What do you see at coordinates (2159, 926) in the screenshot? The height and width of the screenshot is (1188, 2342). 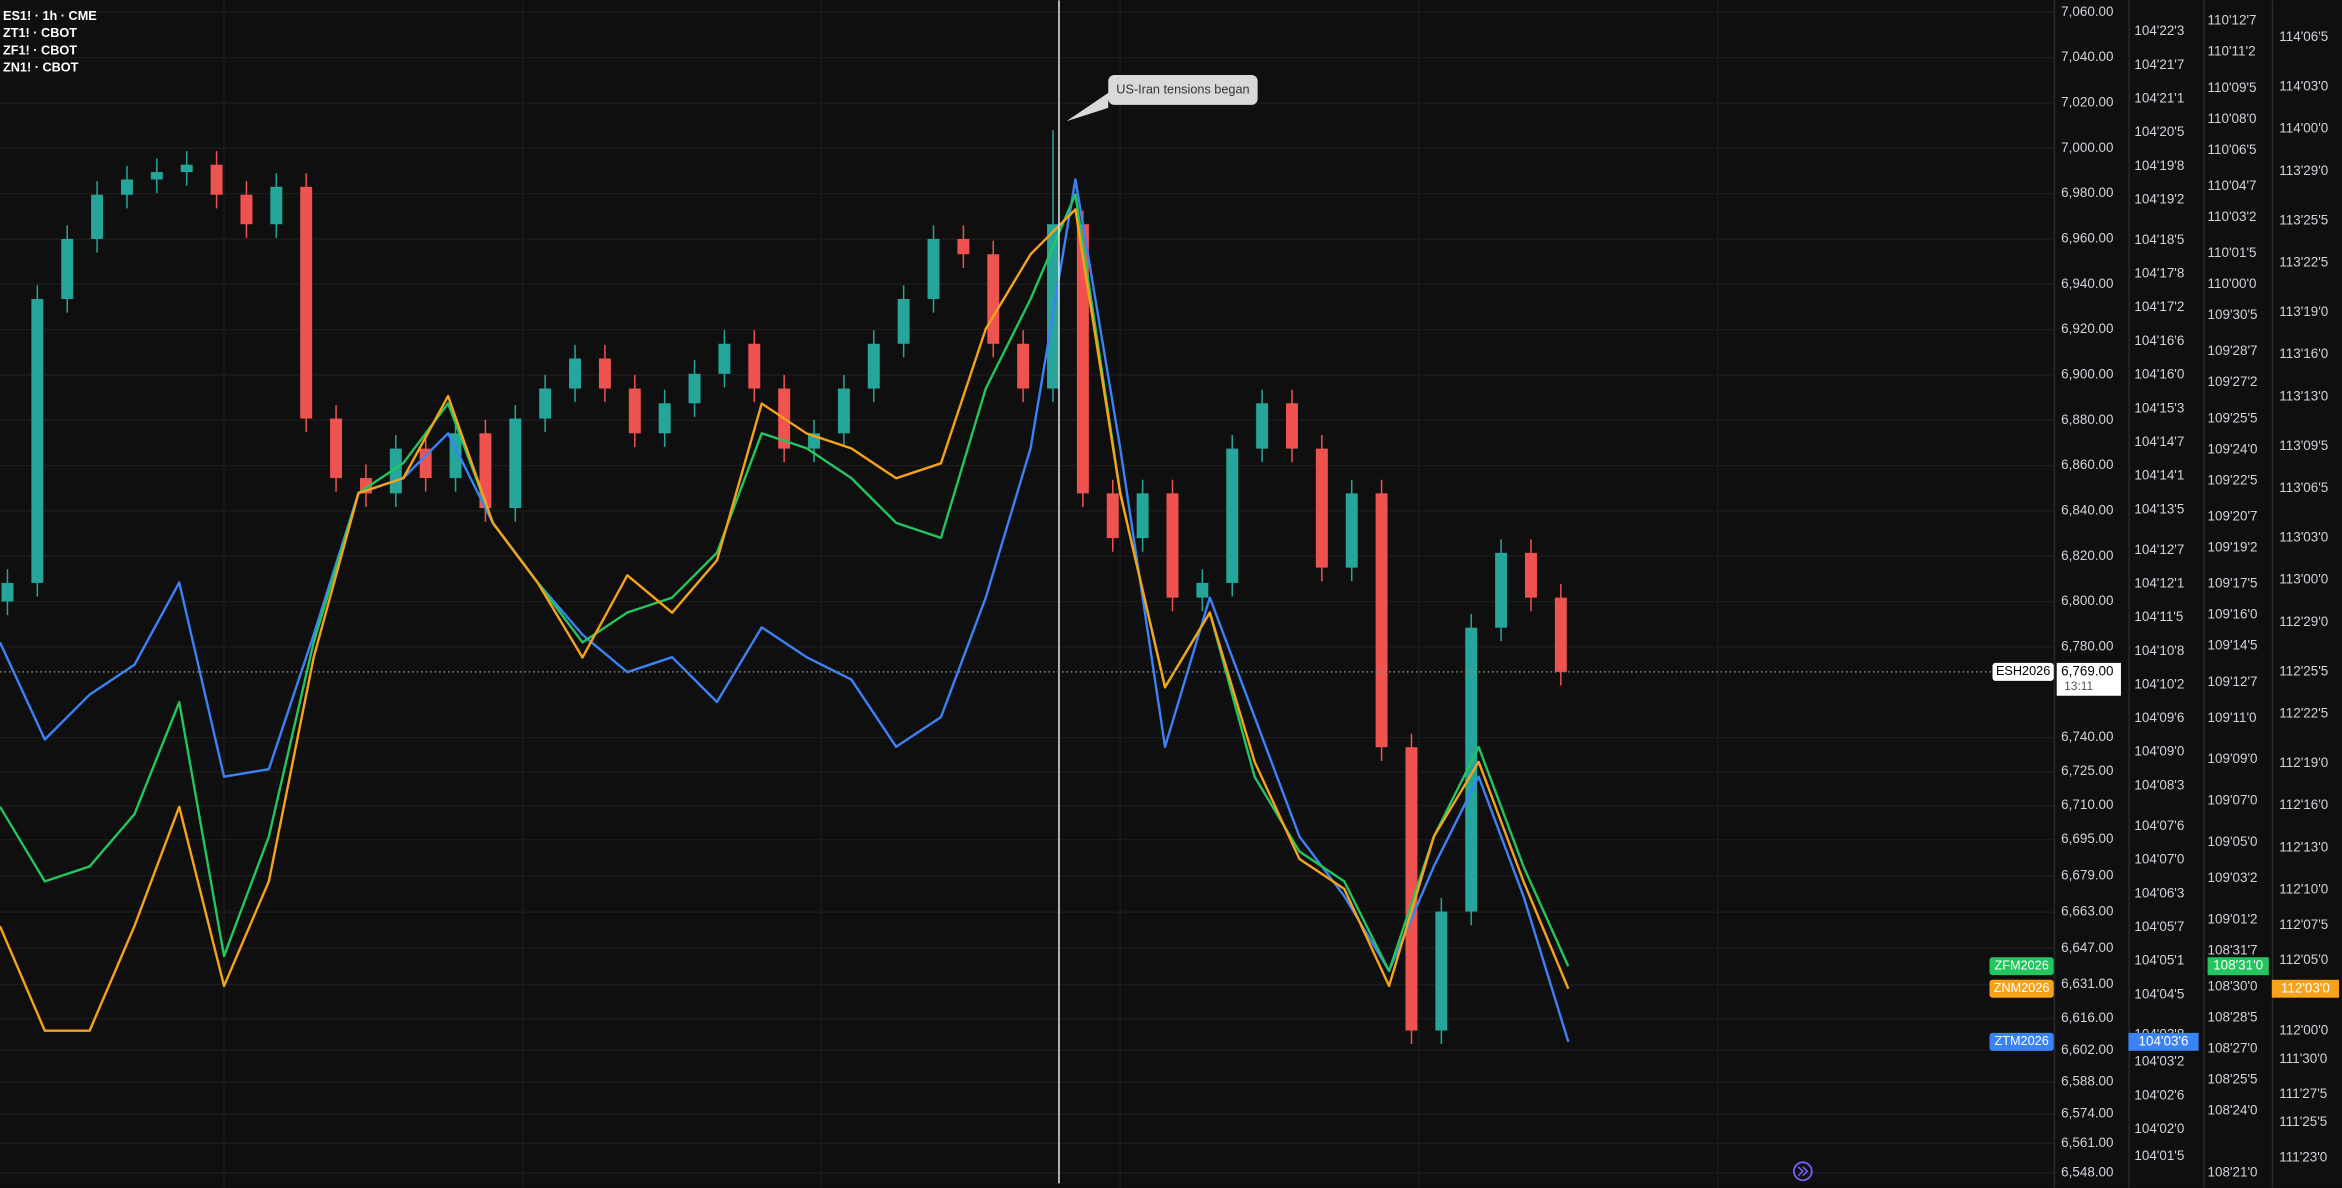 I see `y-tick-label: 104'05'7` at bounding box center [2159, 926].